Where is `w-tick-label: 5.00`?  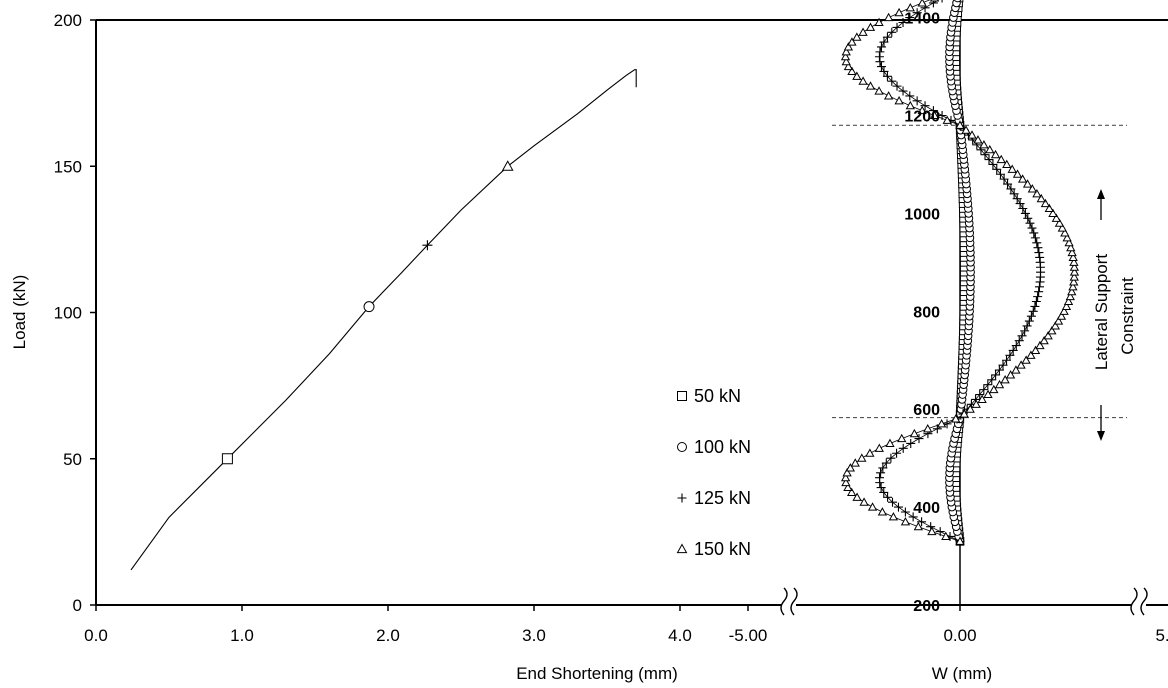 w-tick-label: 5.00 is located at coordinates (1161, 635).